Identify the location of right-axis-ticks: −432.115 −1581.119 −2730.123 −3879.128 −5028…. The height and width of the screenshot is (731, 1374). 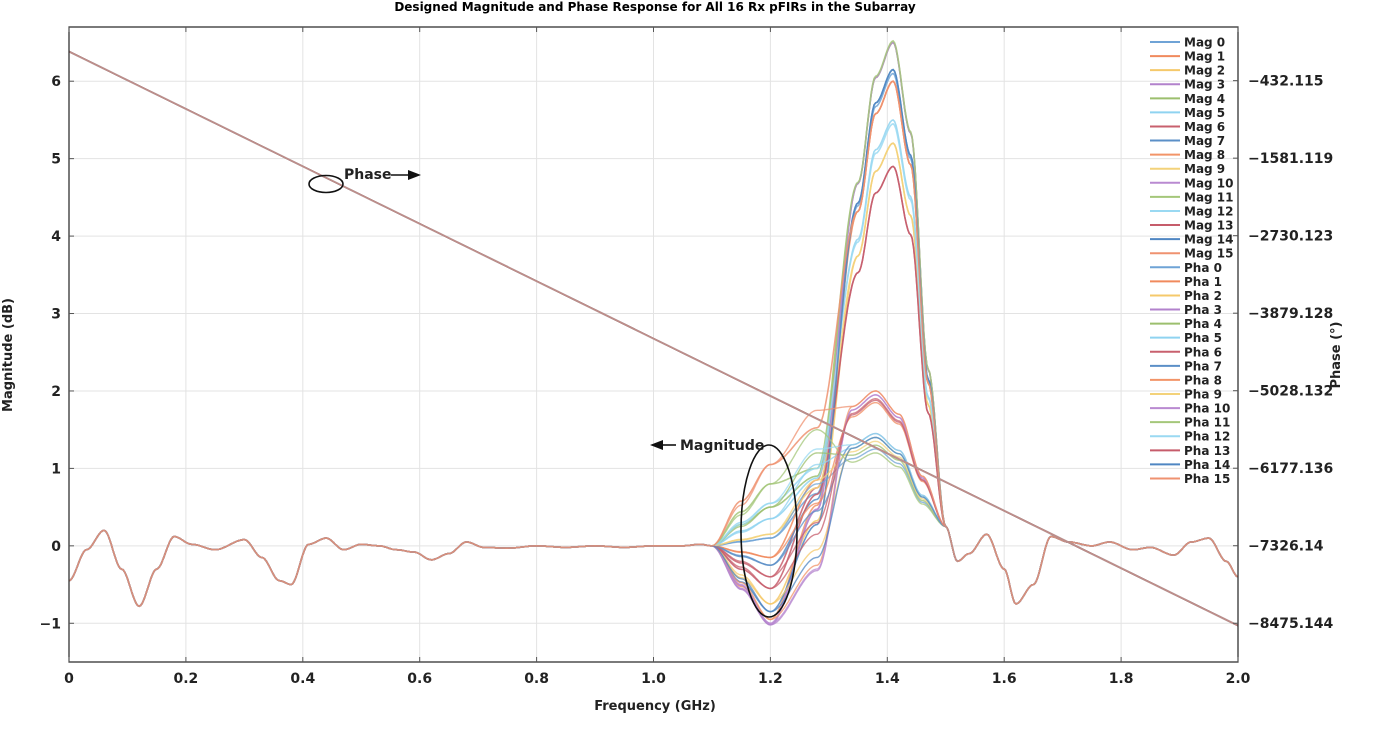
(1283, 353).